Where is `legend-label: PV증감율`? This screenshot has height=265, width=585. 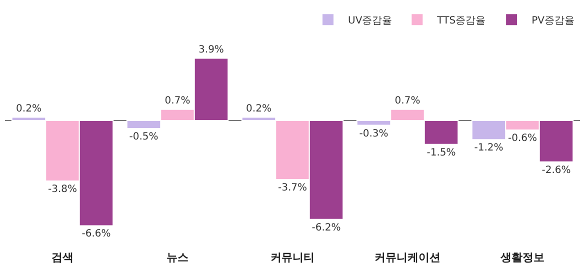
legend-label: PV증감율 is located at coordinates (553, 21).